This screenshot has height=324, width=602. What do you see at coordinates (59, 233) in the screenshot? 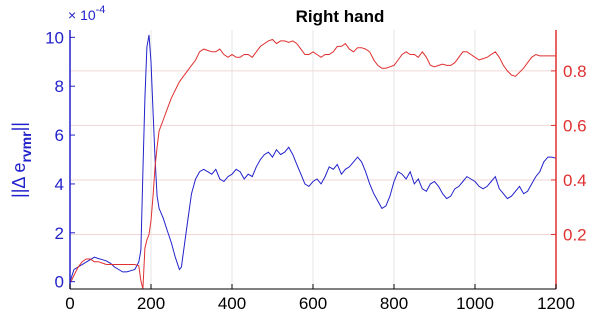
I see `y-left-tick-label: 2` at bounding box center [59, 233].